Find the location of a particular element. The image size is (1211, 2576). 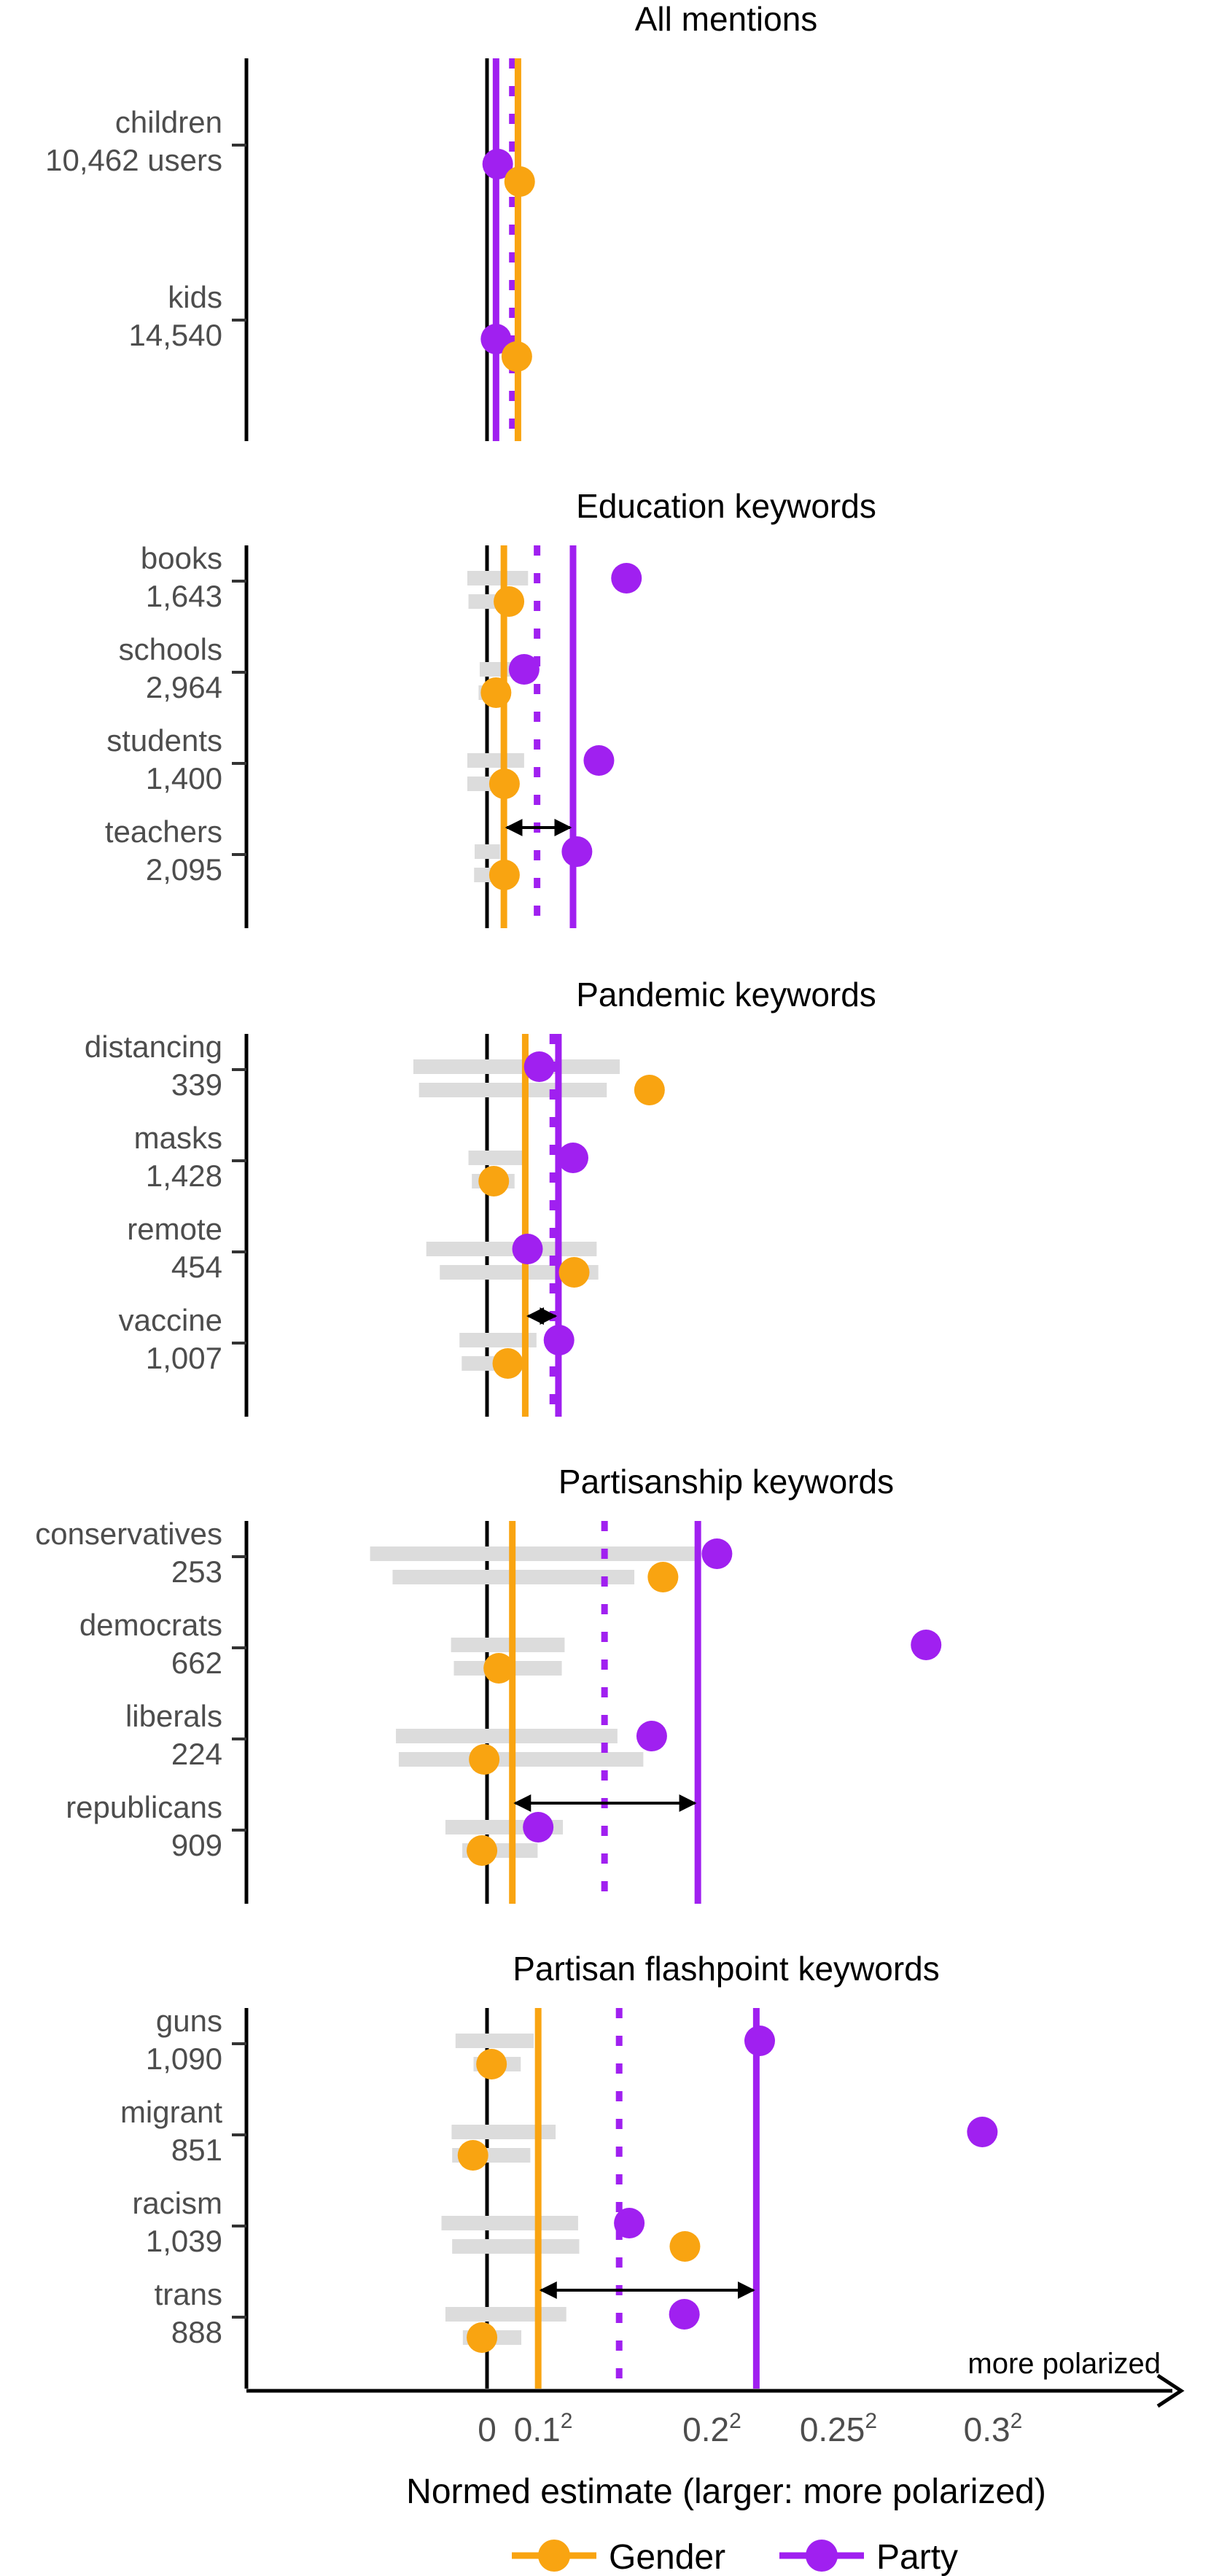

row-label: remote is located at coordinates (175, 1229).